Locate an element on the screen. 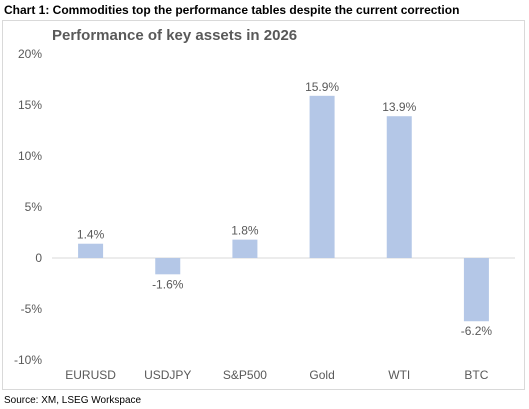  x-tick-label: BTC is located at coordinates (476, 375).